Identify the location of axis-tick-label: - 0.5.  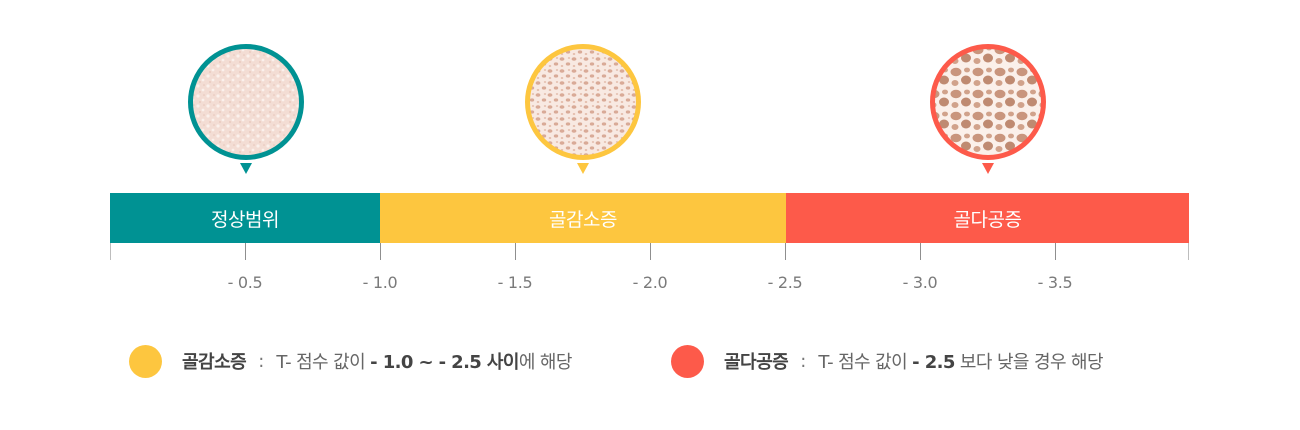
(245, 282).